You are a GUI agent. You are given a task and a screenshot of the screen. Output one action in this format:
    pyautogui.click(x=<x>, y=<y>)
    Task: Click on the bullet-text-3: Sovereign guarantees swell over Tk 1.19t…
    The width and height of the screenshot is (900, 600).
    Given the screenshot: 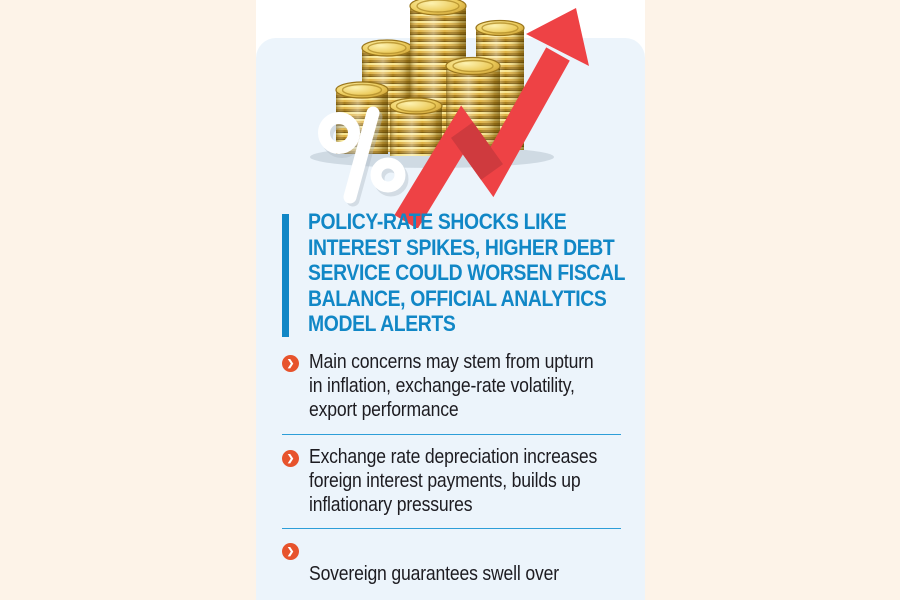 What is the action you would take?
    pyautogui.click(x=457, y=569)
    